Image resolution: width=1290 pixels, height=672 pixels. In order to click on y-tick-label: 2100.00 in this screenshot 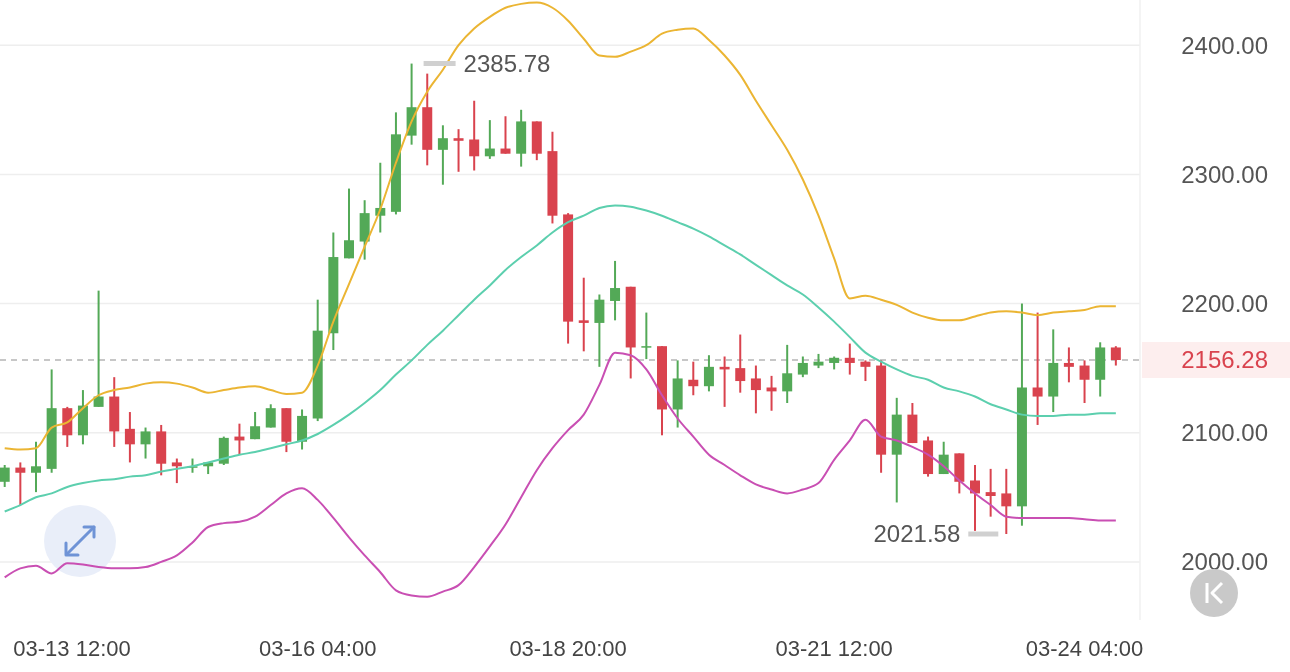, I will do `click(1224, 433)`.